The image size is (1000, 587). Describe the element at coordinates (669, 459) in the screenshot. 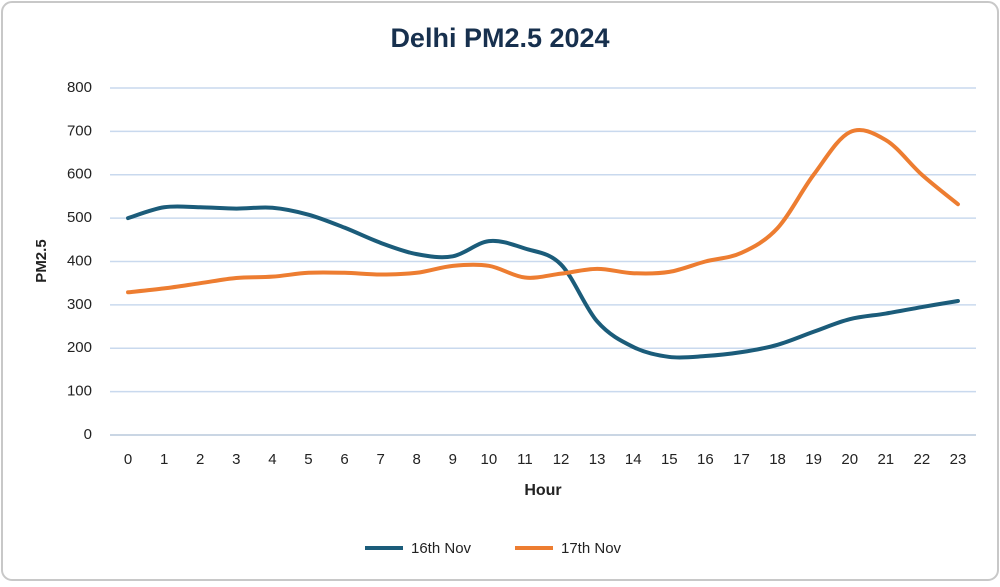

I see `x-tick-label: 15` at that location.